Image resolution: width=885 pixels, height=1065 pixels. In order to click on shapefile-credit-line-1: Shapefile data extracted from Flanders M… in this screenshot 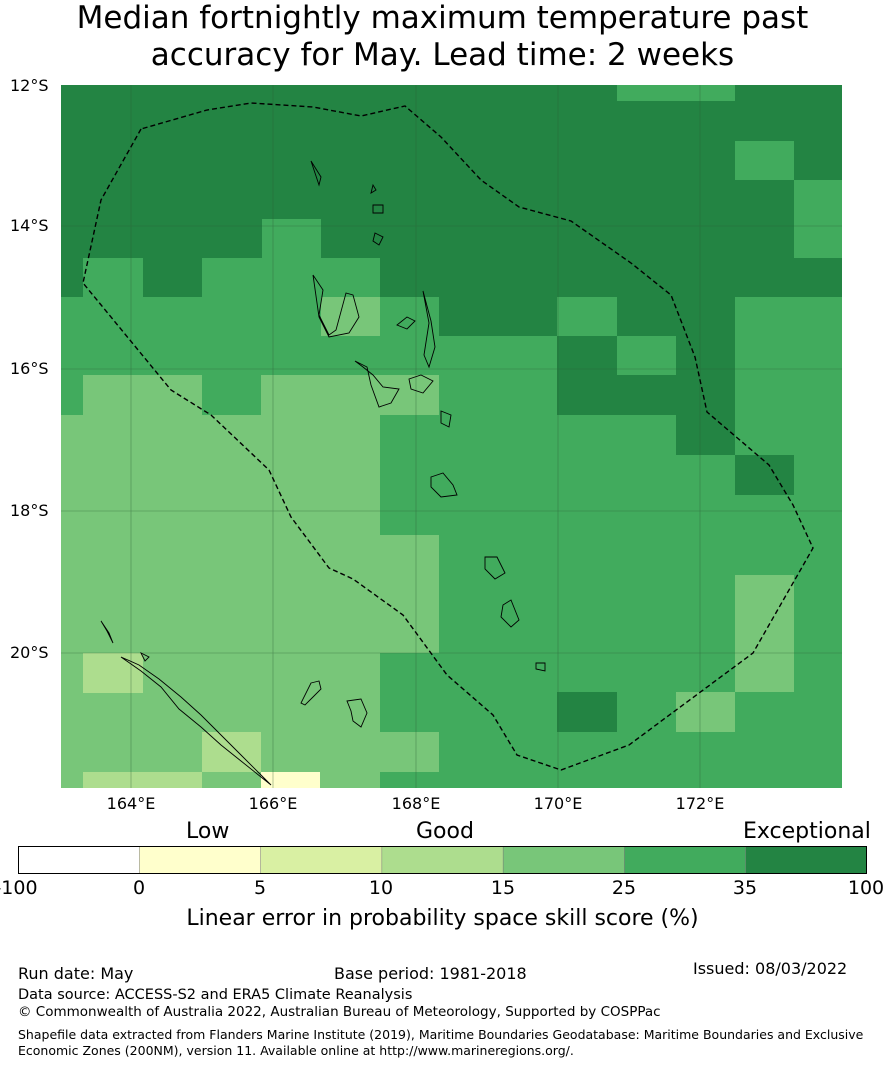, I will do `click(441, 1034)`.